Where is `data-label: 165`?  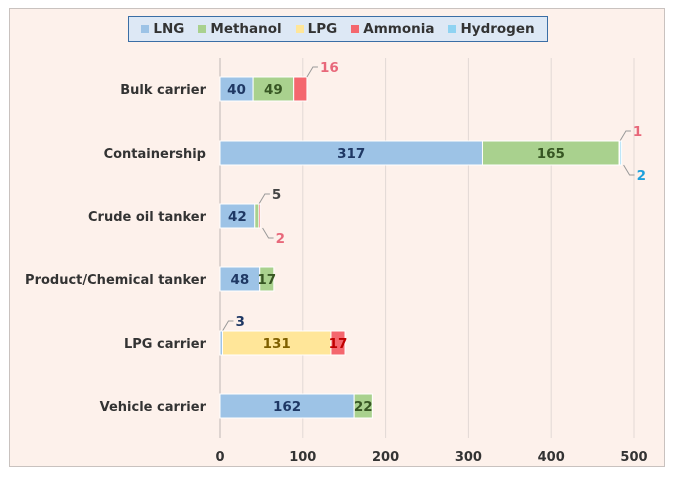
data-label: 165 is located at coordinates (551, 154).